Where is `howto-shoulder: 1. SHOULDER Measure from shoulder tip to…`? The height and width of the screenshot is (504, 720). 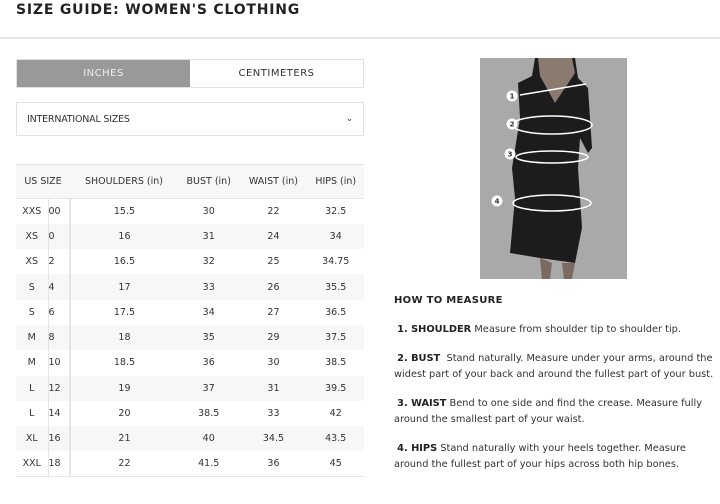 howto-shoulder: 1. SHOULDER Measure from shoulder tip to… is located at coordinates (539, 329).